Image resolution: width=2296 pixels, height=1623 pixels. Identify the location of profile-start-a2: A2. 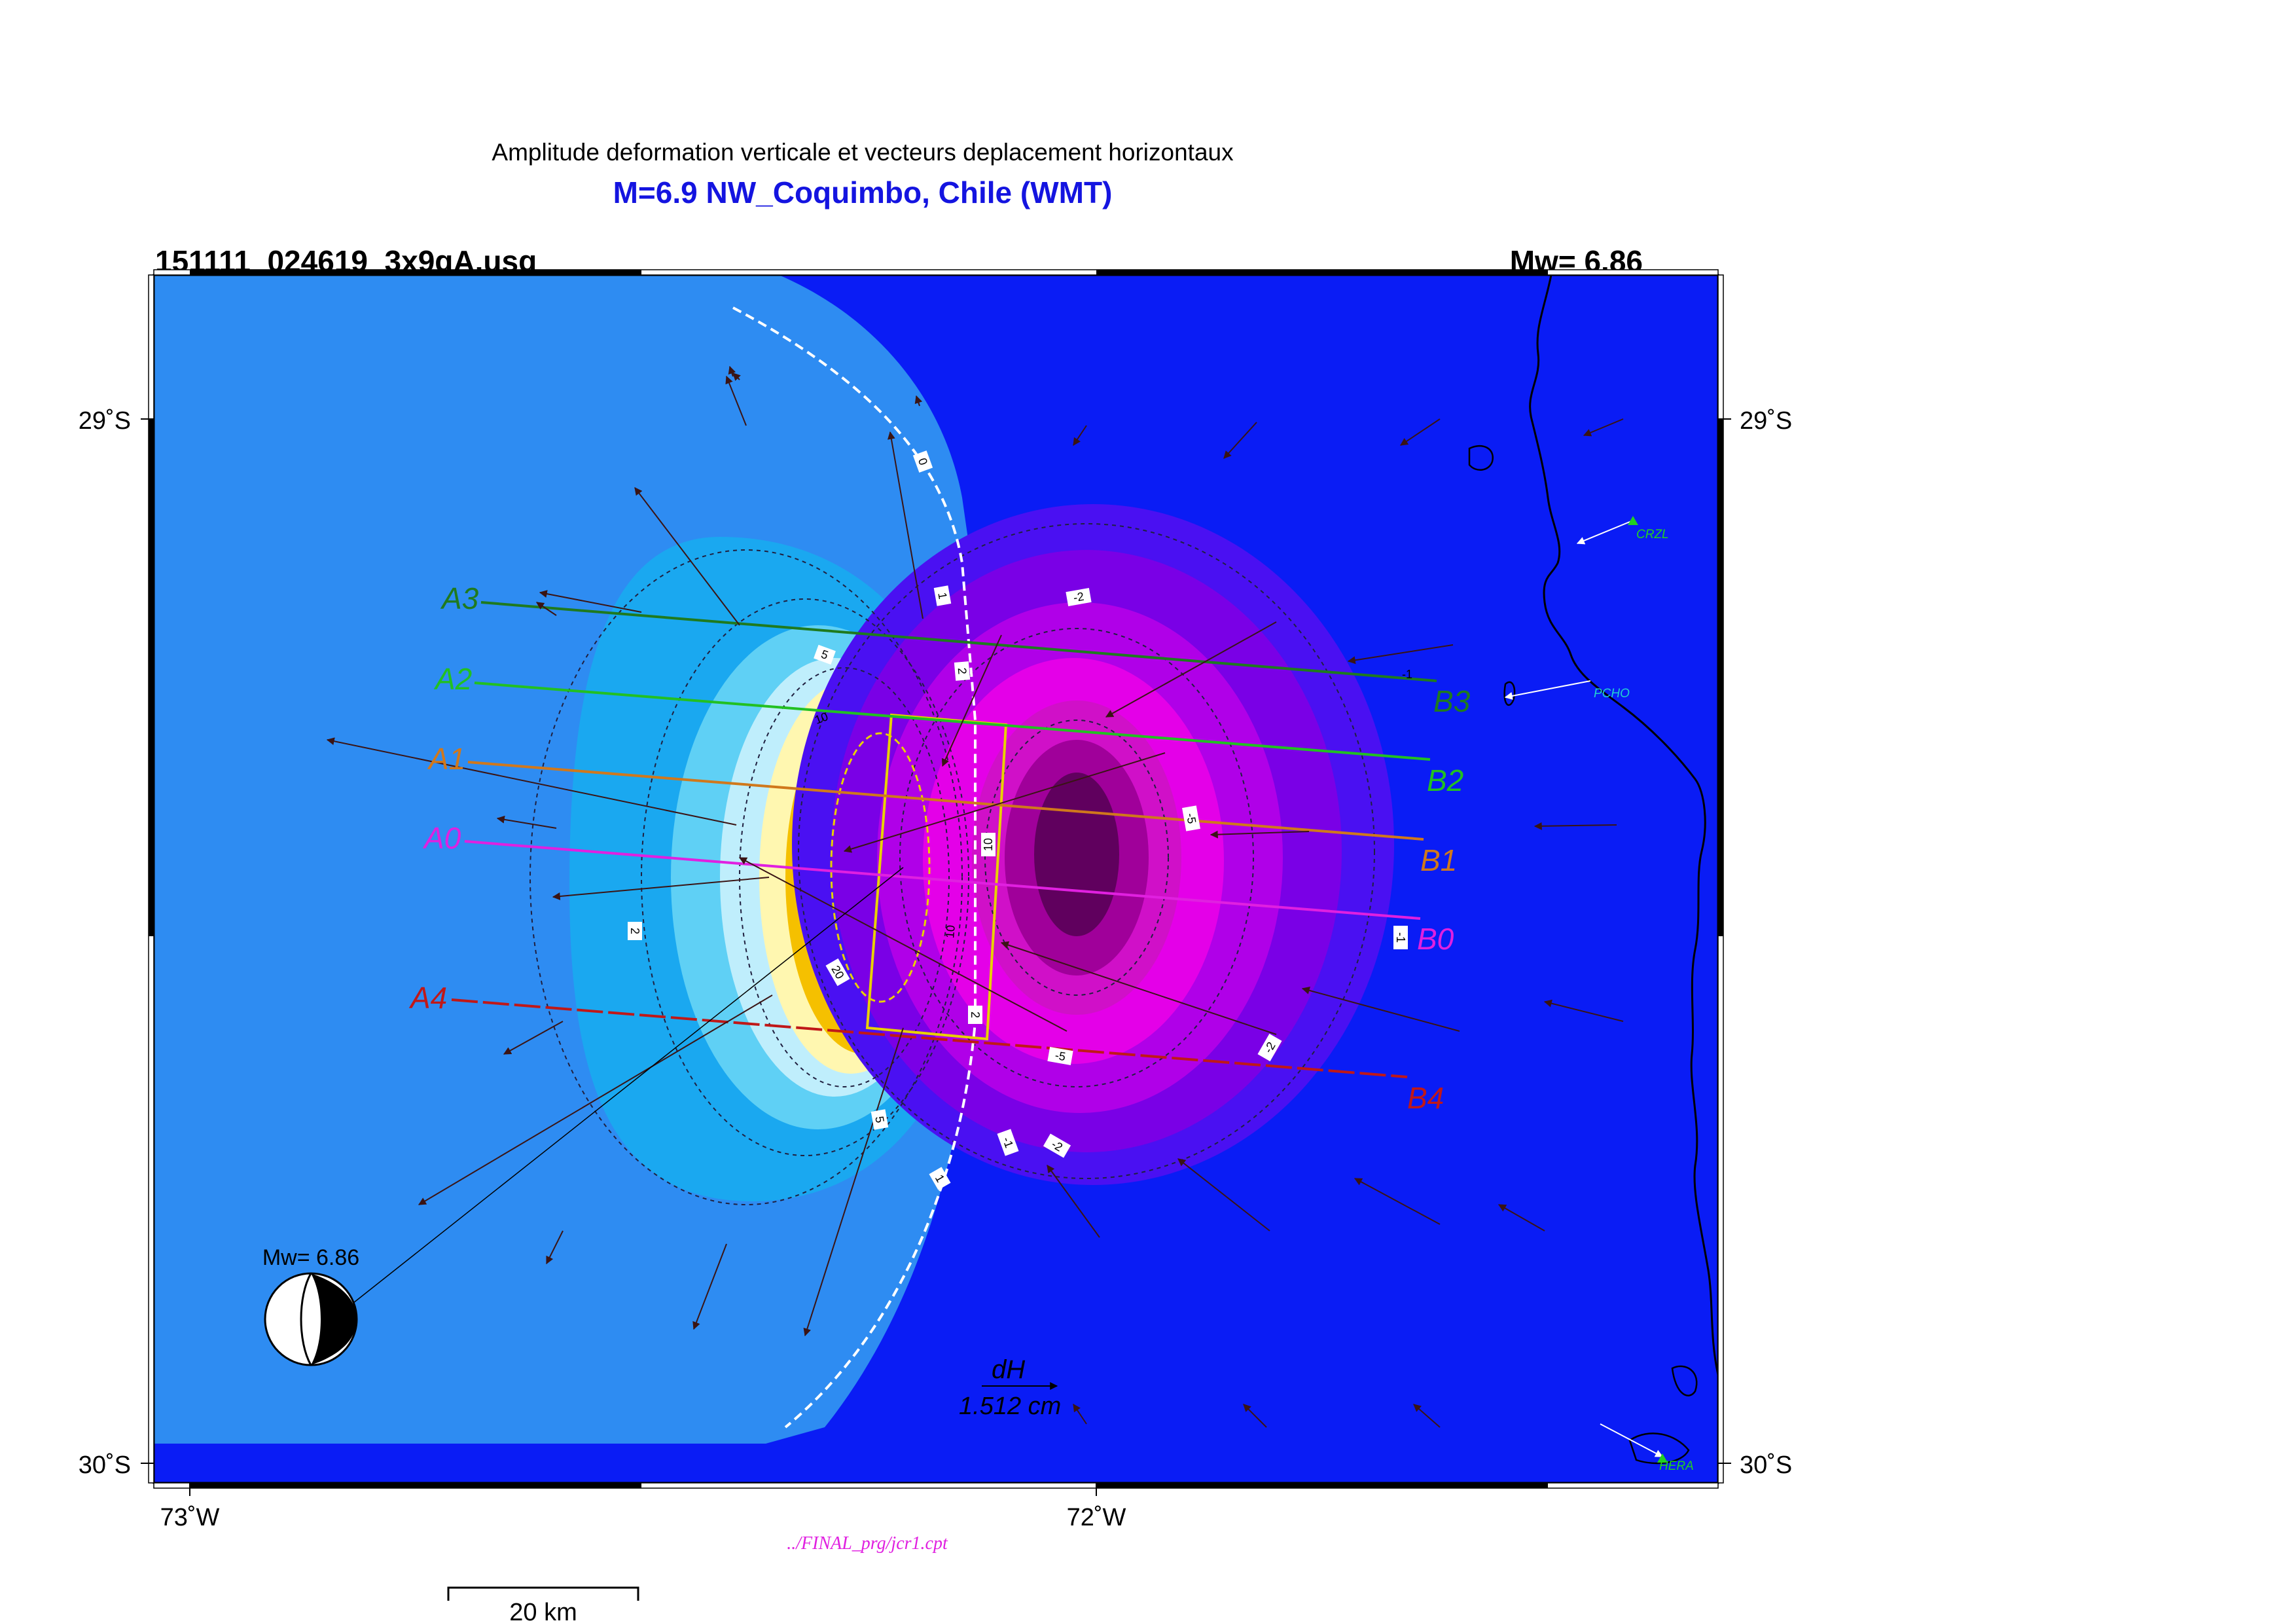
(452, 679).